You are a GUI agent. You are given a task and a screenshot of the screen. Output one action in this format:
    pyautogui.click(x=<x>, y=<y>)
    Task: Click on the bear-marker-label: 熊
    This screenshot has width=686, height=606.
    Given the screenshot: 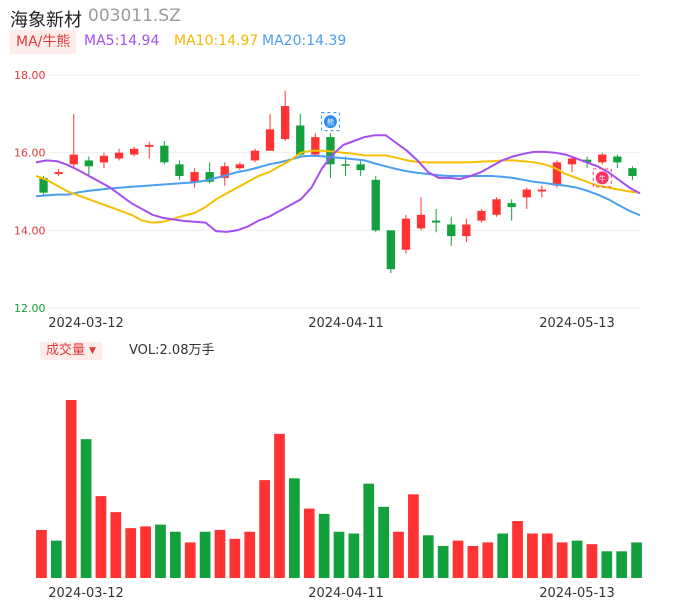 What is the action you would take?
    pyautogui.click(x=330, y=122)
    